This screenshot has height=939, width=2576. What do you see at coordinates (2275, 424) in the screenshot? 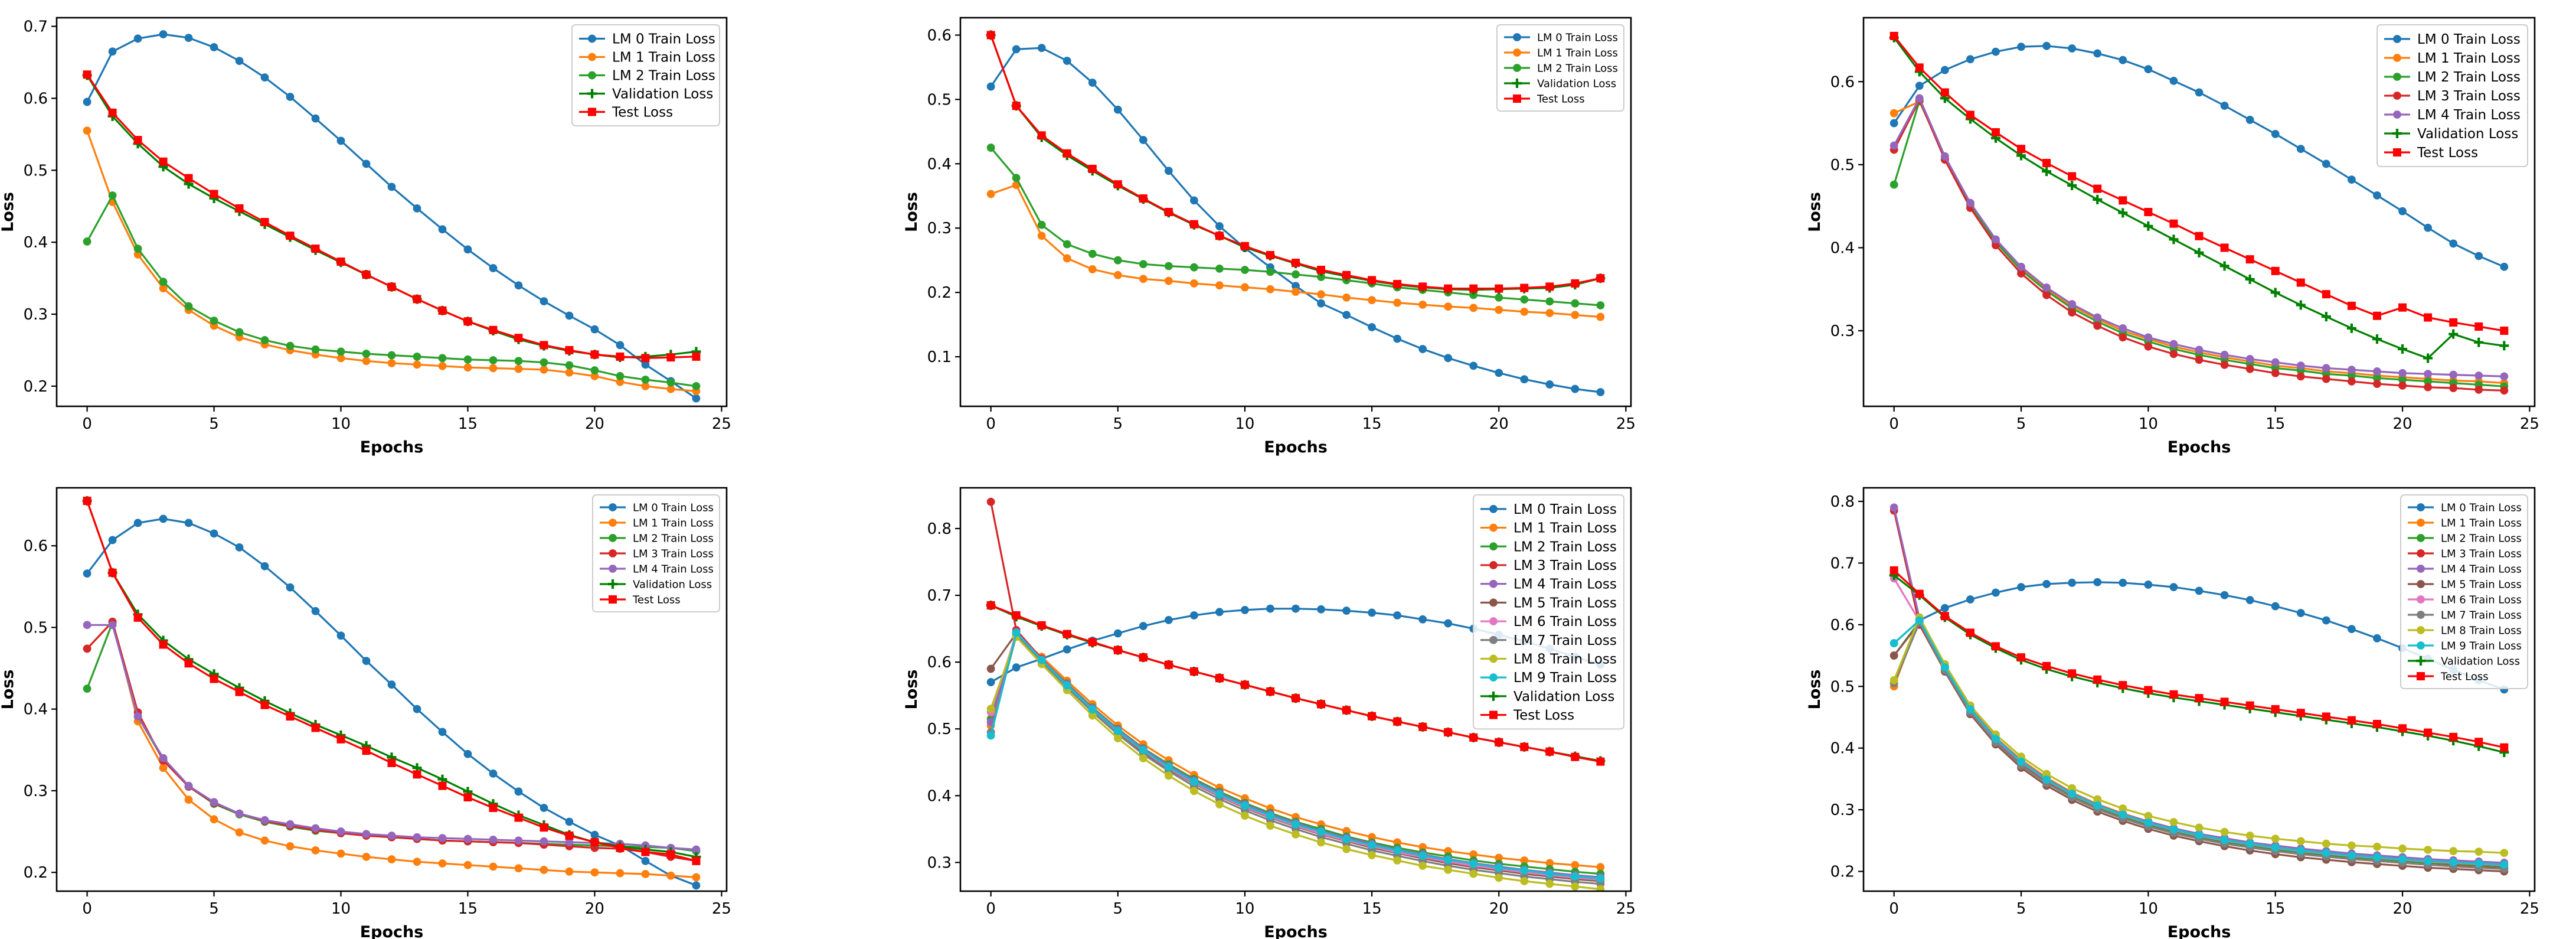
I see `x-tick-label: 15` at bounding box center [2275, 424].